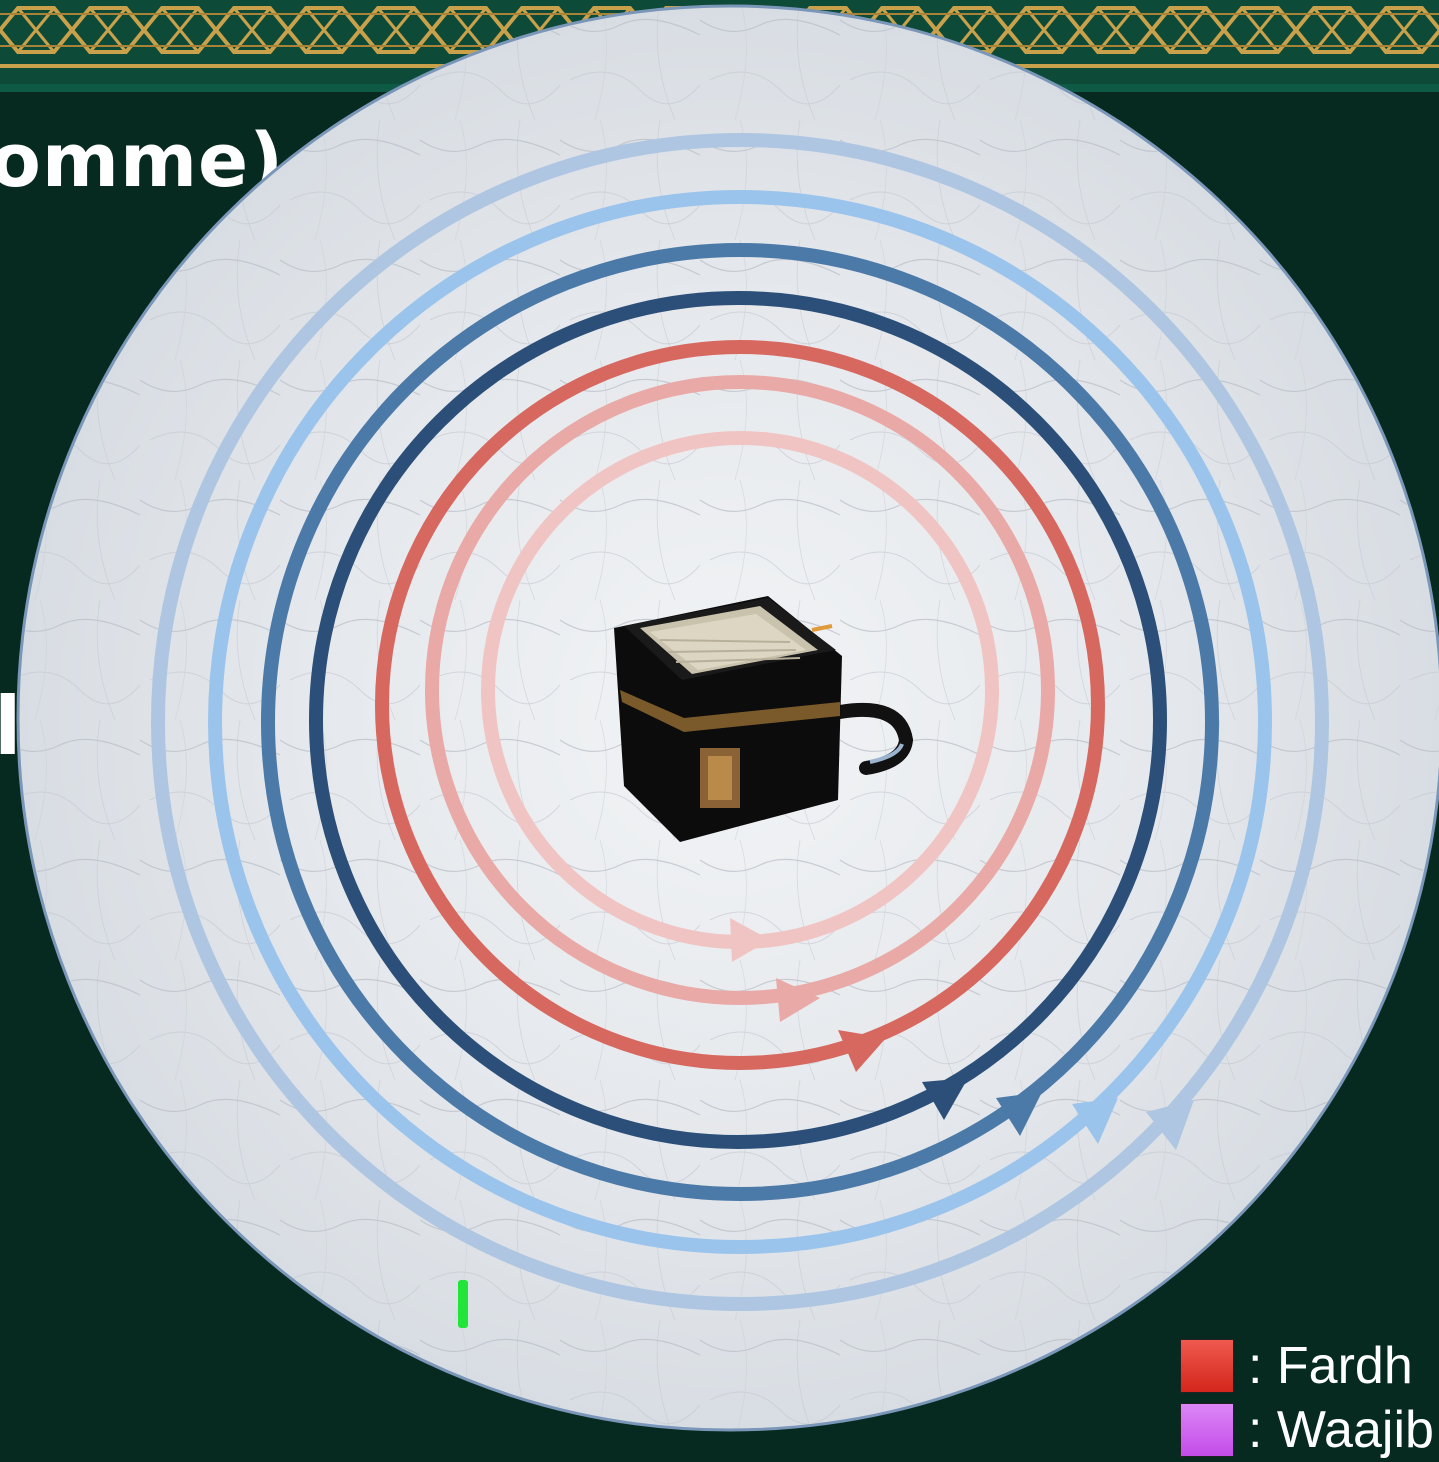 This screenshot has height=1462, width=1439. Describe the element at coordinates (11, 726) in the screenshot. I see `side-text-fragment: l` at that location.